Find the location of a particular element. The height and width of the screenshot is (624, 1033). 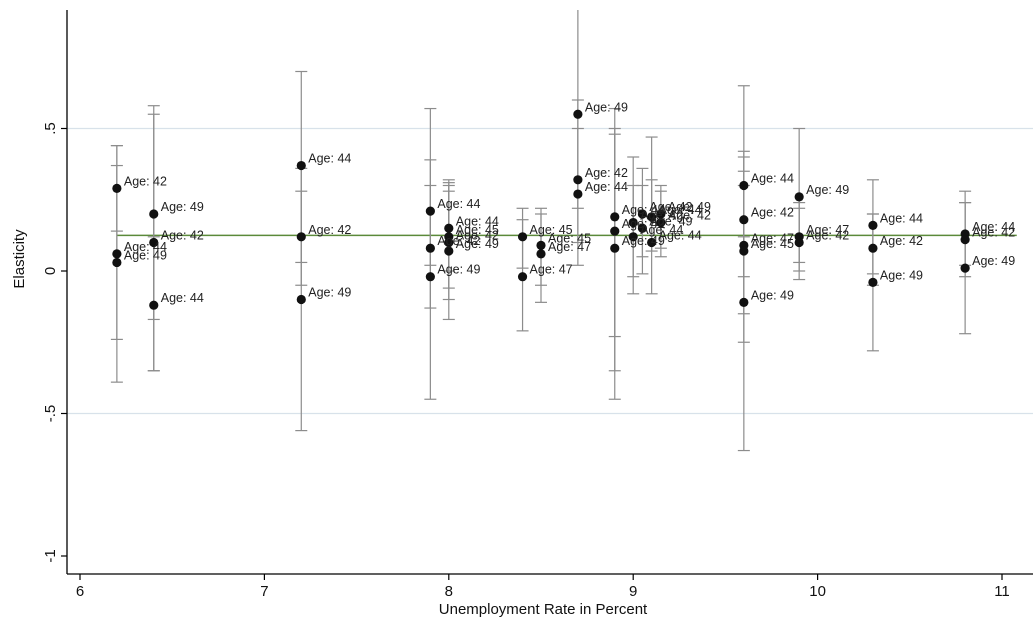

y-tick-label: -.5 is located at coordinates (50, 414).